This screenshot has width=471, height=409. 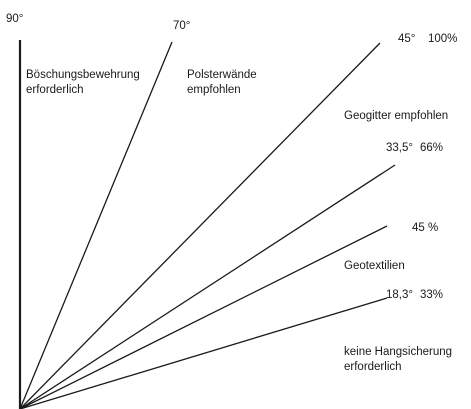 I want to click on label-33-percent: 33%, so click(x=432, y=295).